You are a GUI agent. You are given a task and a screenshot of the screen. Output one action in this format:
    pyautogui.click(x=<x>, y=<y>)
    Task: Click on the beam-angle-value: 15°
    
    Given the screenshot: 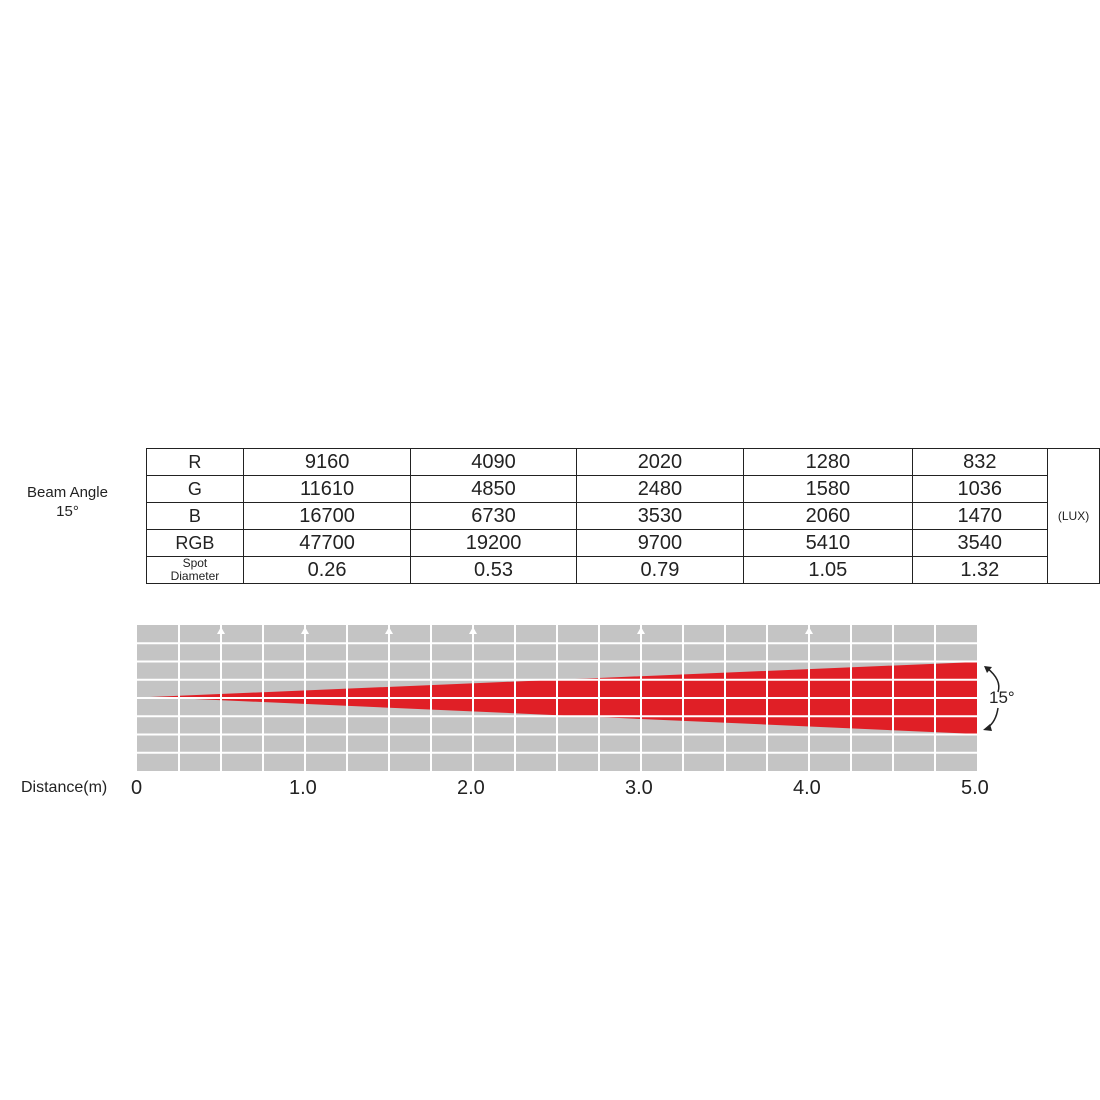 What is the action you would take?
    pyautogui.click(x=67, y=511)
    